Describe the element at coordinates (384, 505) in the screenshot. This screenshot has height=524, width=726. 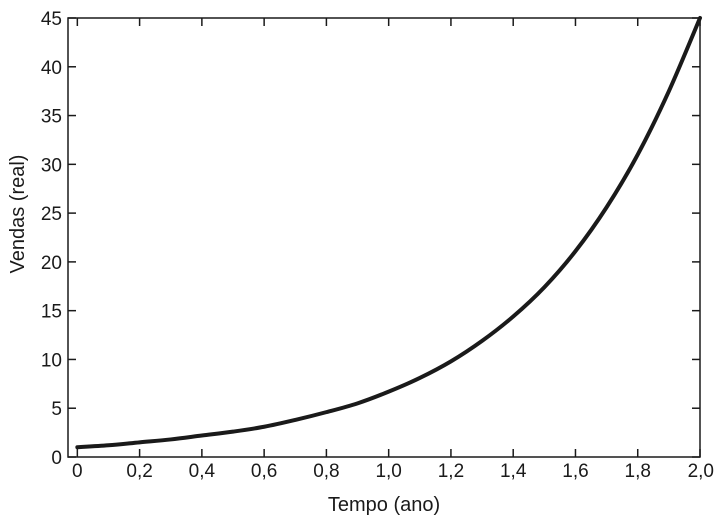
I see `x-axis-title: Tempo (ano)` at that location.